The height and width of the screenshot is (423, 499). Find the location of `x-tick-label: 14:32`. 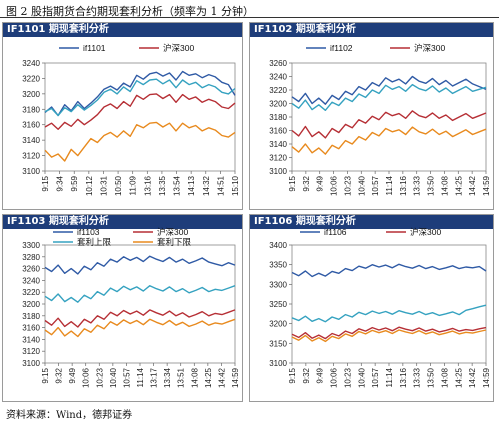

x-tick-label: 14:32 is located at coordinates (206, 185).